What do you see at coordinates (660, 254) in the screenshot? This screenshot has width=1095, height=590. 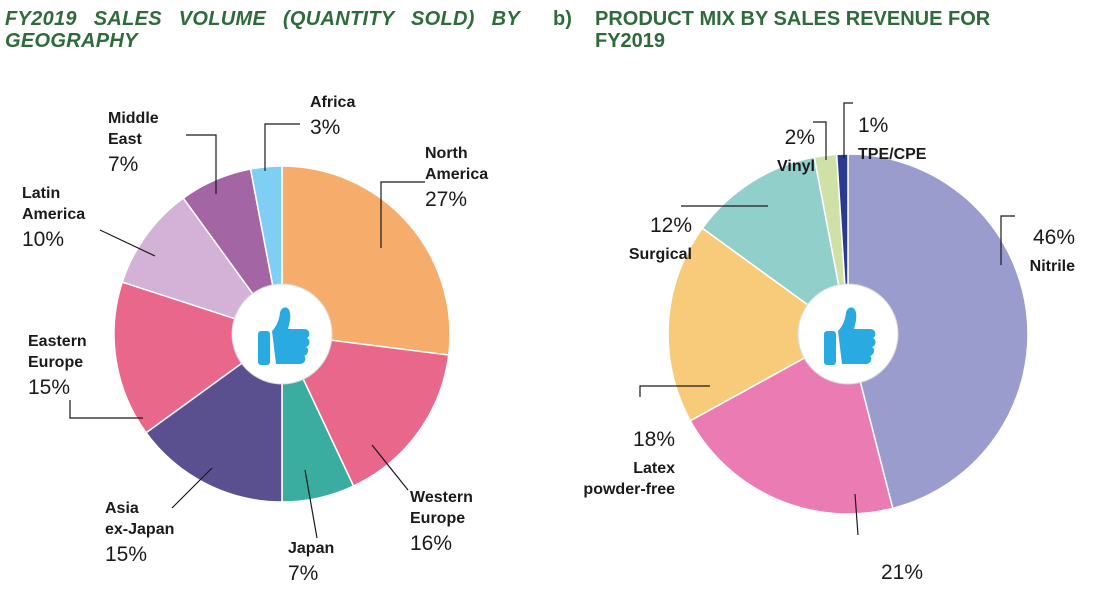 I see `slice-name-surgical: Surgical` at bounding box center [660, 254].